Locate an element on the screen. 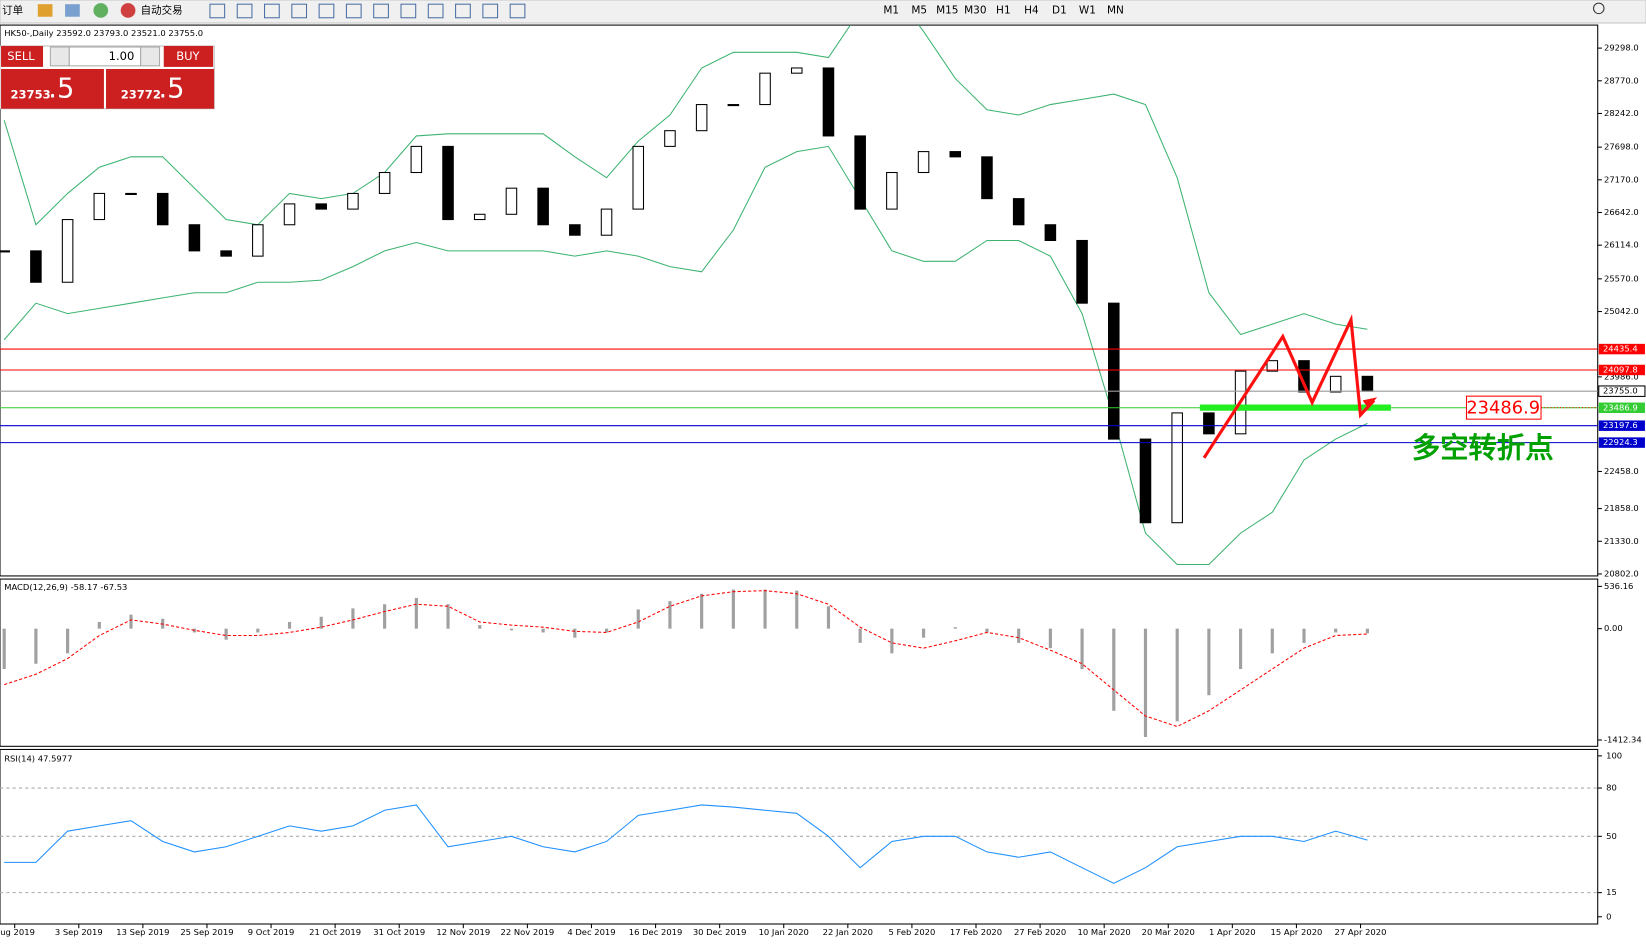 The image size is (1646, 951). y-tick-label: 21330.0 is located at coordinates (1621, 541).